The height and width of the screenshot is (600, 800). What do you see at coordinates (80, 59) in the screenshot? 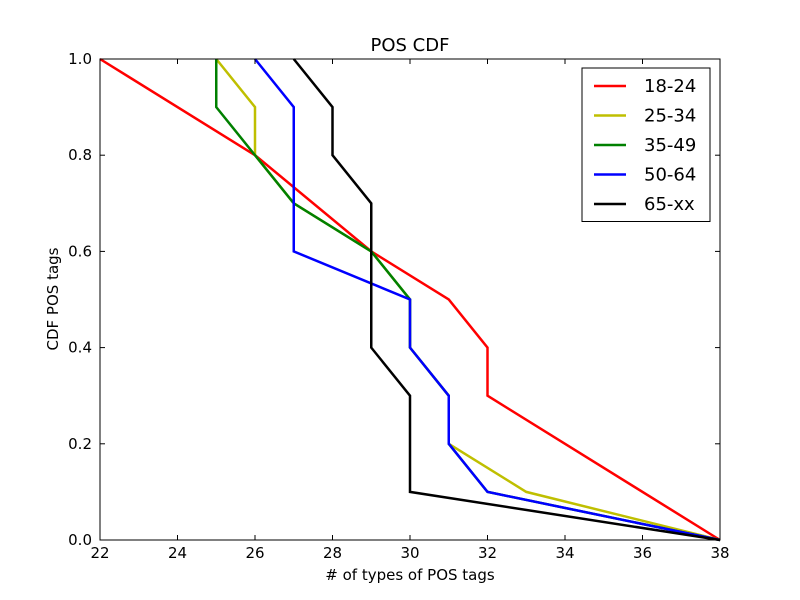
I see `y-tick-label: 1.0` at bounding box center [80, 59].